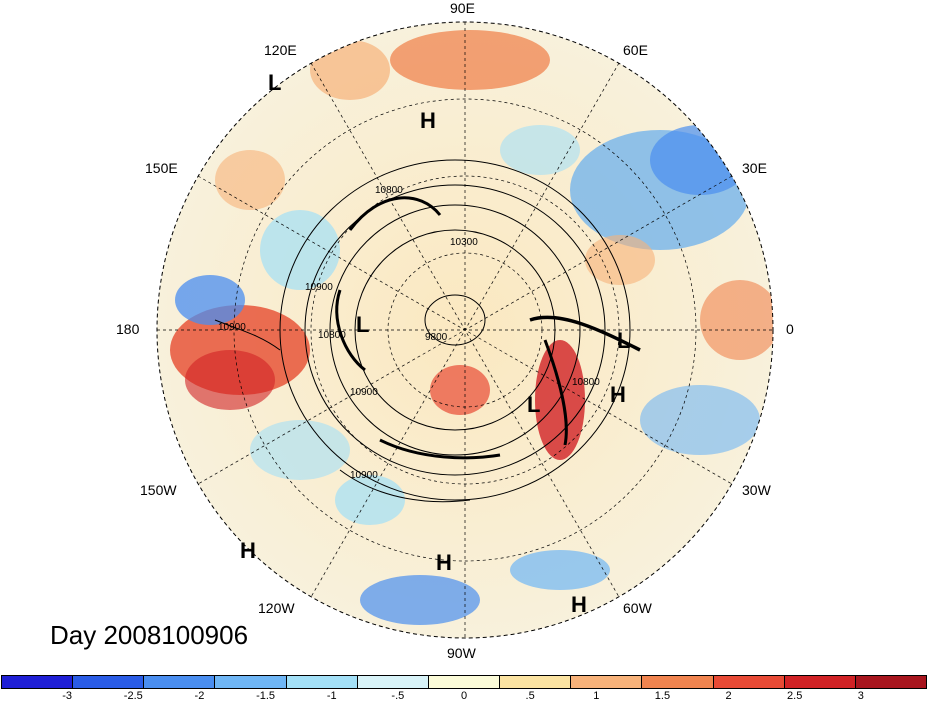 Image resolution: width=928 pixels, height=702 pixels. Describe the element at coordinates (795, 696) in the screenshot. I see `colorbar-tick-label: 2.5` at that location.